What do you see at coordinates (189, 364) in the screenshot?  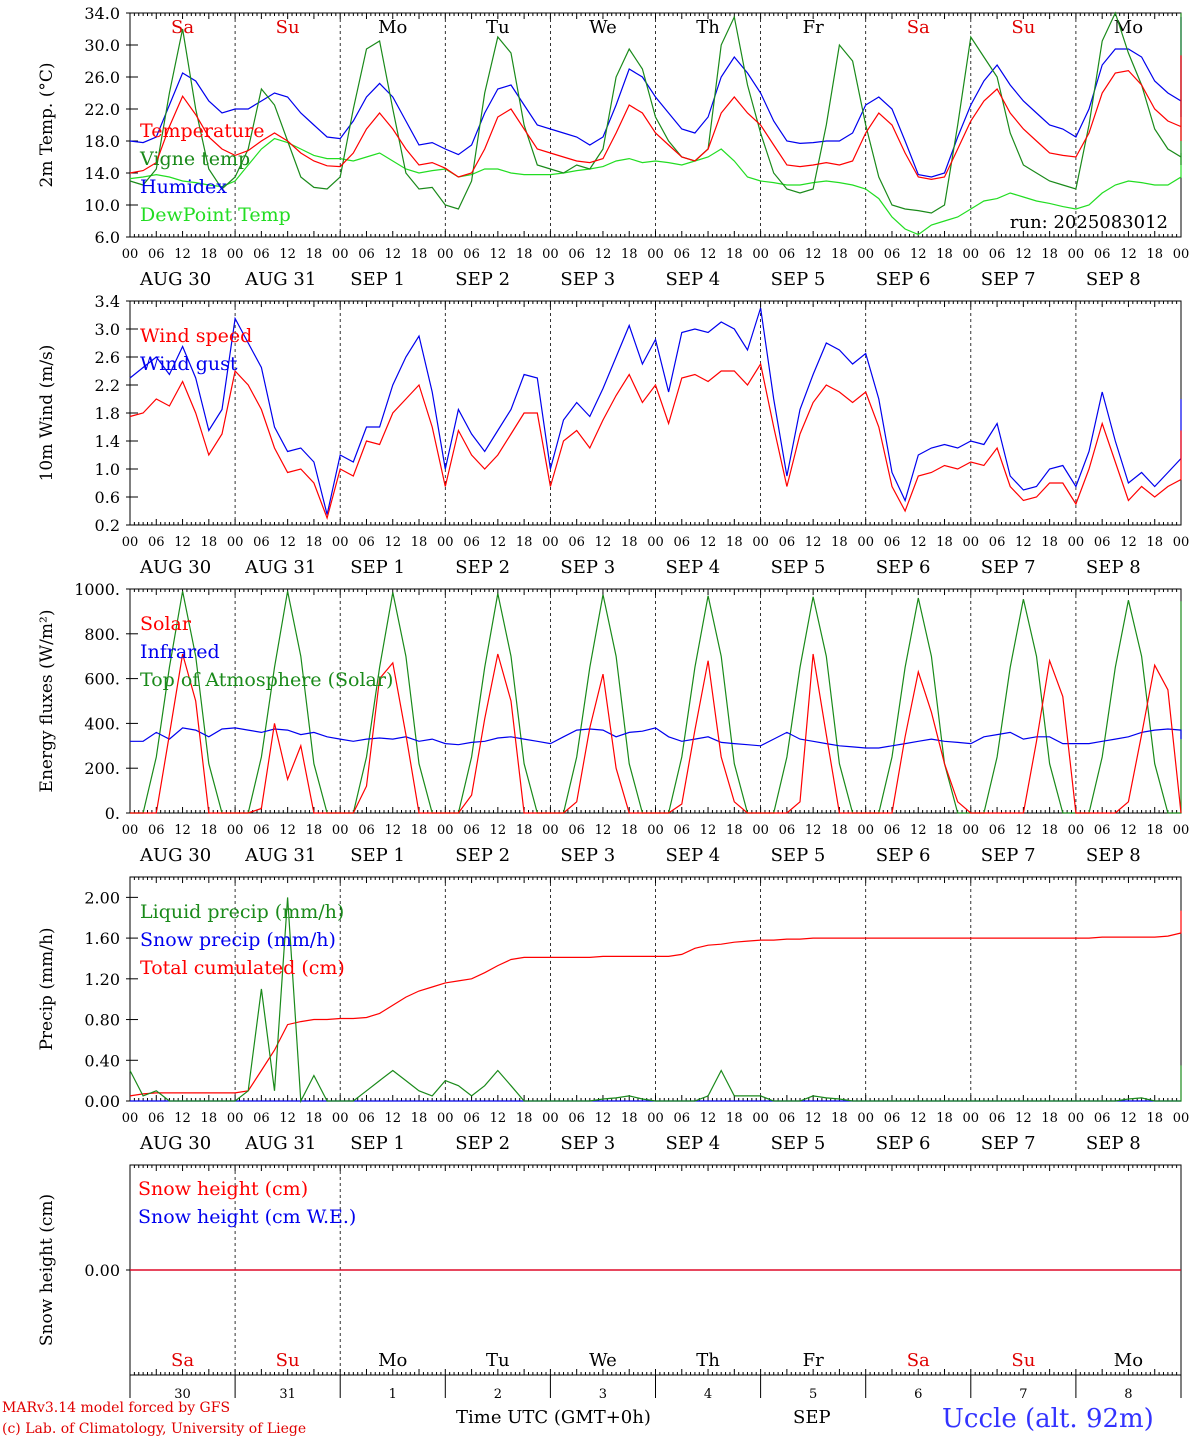 I see `legend-entry: Wind gust` at bounding box center [189, 364].